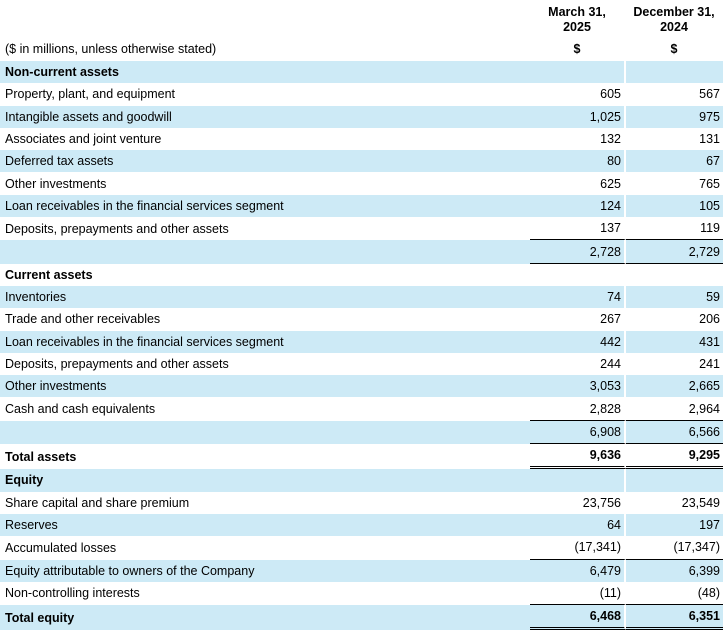  I want to click on value-march-2025: (11), so click(578, 593).